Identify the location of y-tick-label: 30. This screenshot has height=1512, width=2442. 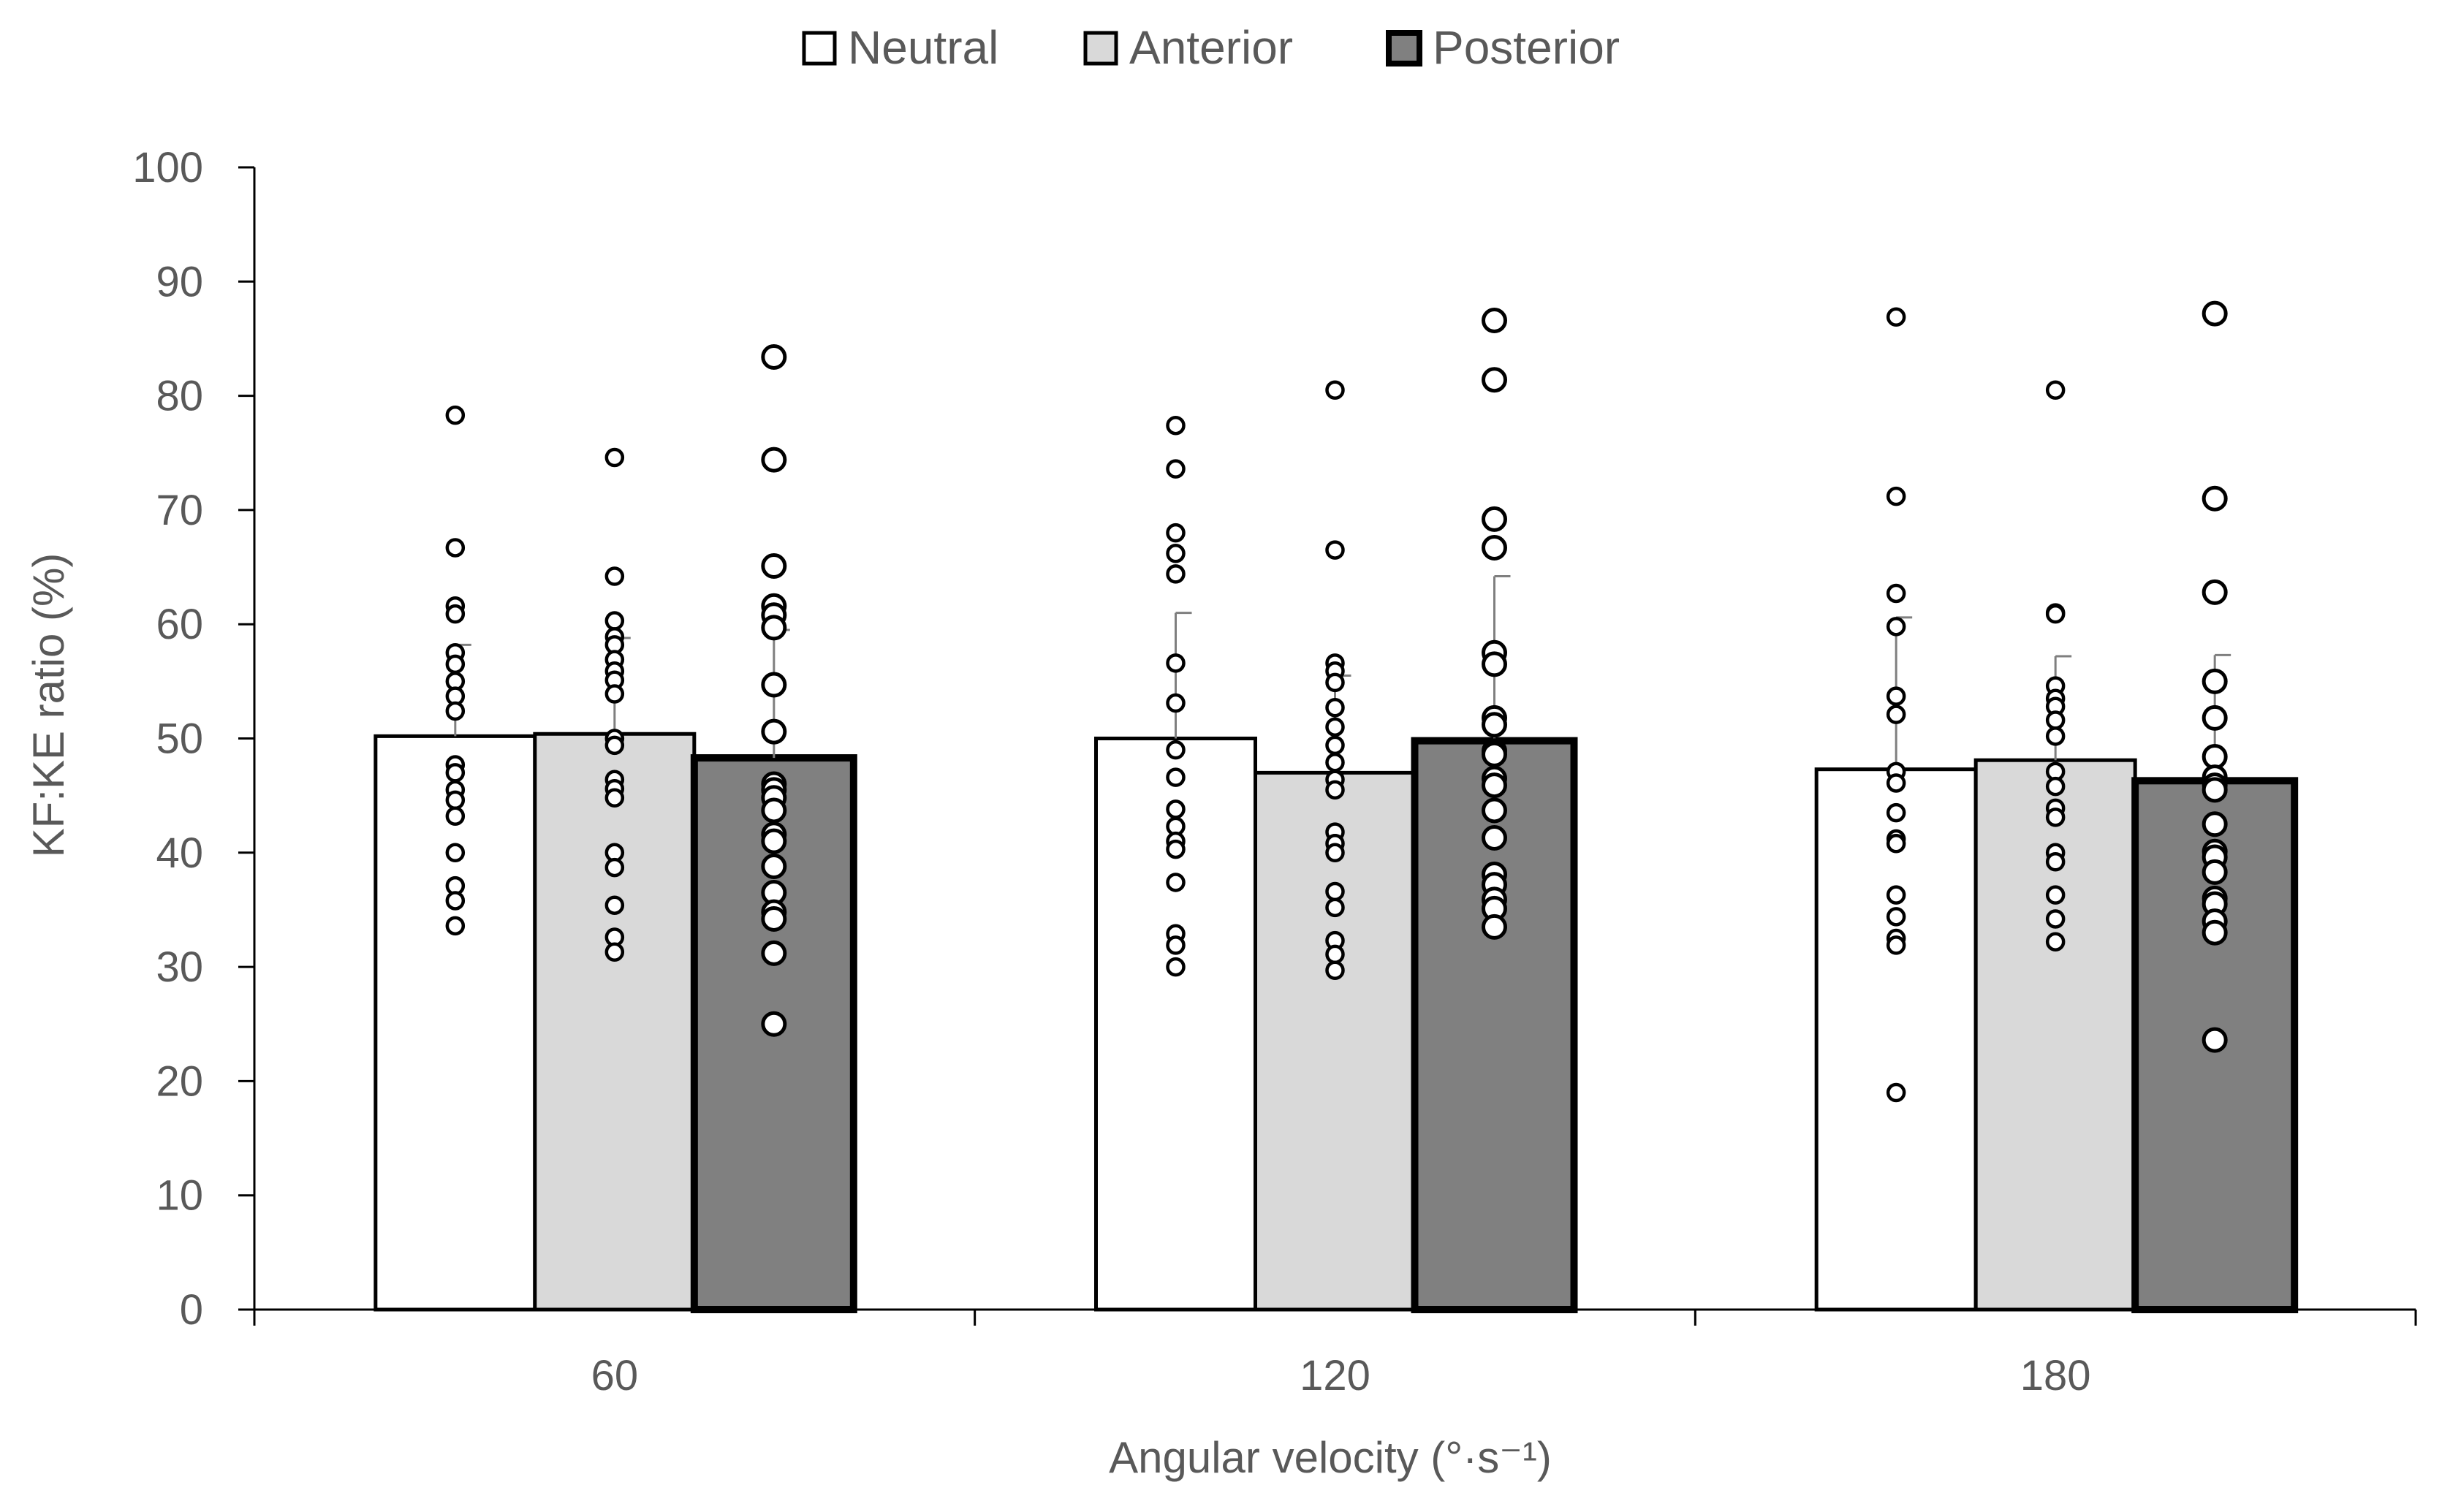
(179, 967).